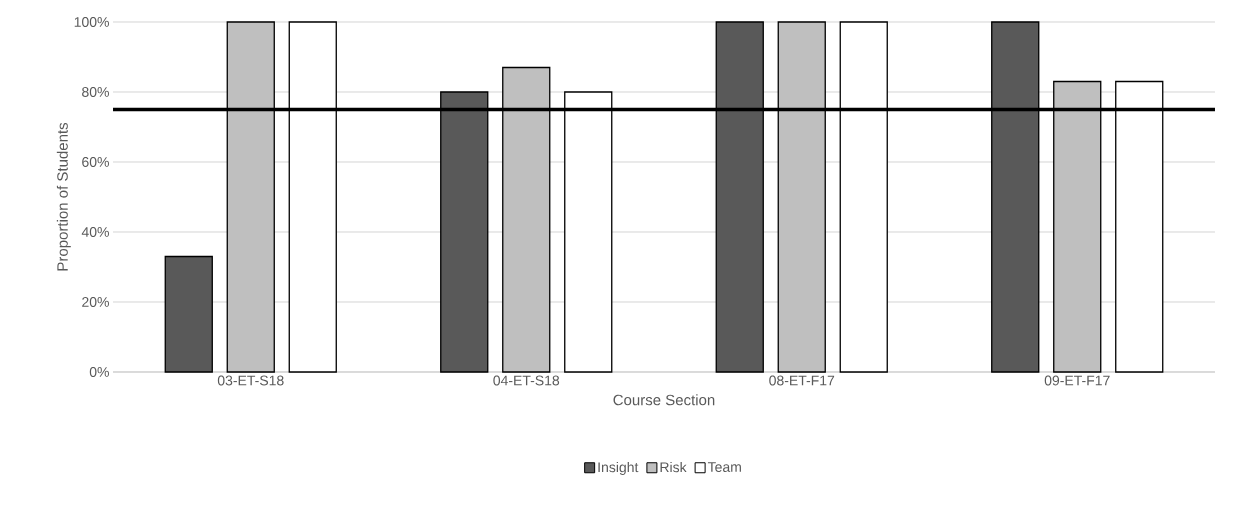  Describe the element at coordinates (673, 467) in the screenshot. I see `legend-label: Risk` at that location.